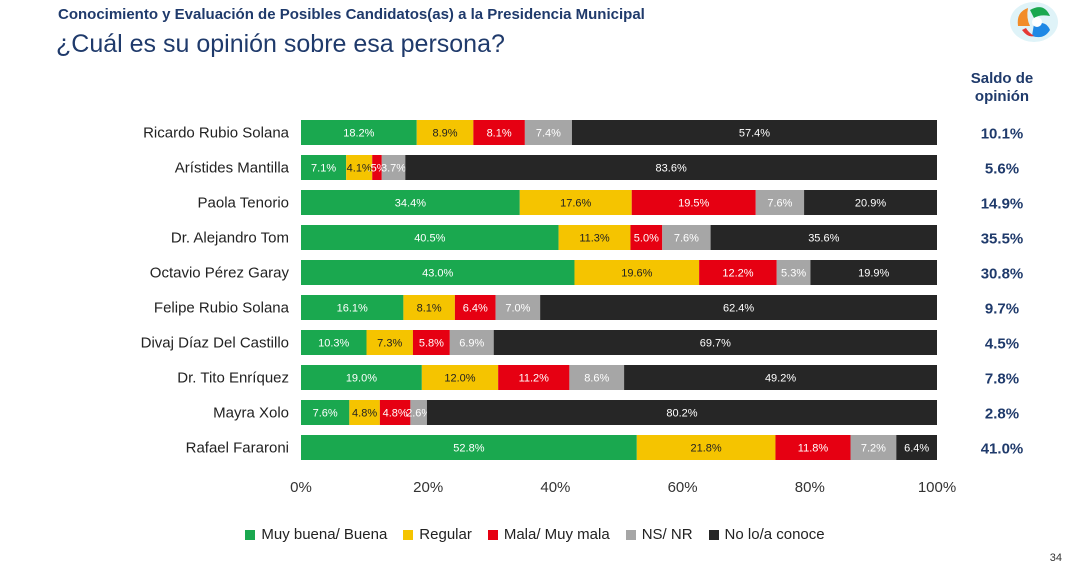 The image size is (1080, 570). I want to click on data-label: 5.8%, so click(431, 344).